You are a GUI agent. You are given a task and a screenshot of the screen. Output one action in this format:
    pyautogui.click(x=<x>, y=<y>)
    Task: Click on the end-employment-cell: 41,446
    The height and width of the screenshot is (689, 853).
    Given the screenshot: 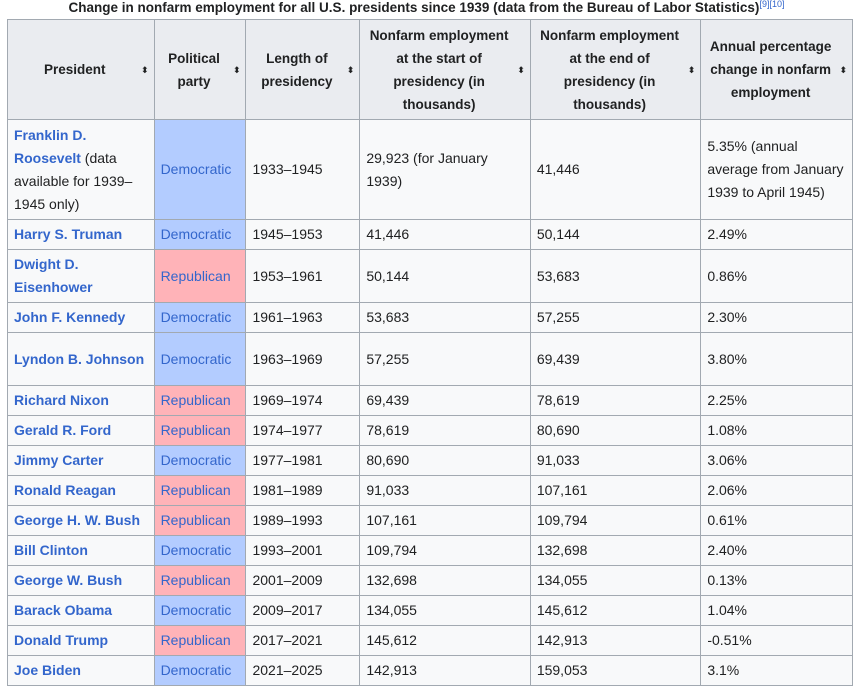 What is the action you would take?
    pyautogui.click(x=615, y=169)
    